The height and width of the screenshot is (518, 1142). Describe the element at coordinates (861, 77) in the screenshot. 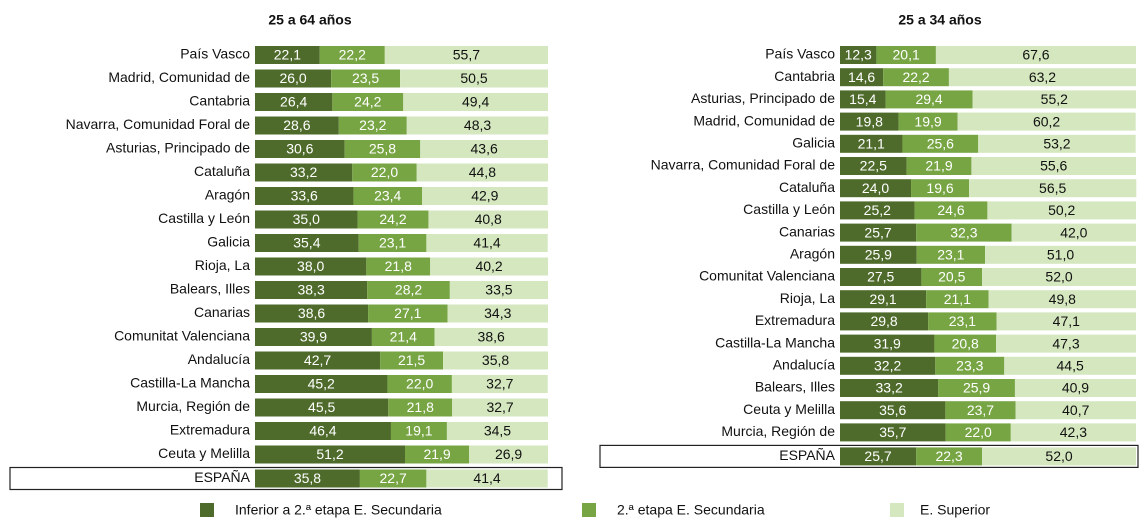

I see `value-label: 14,6` at that location.